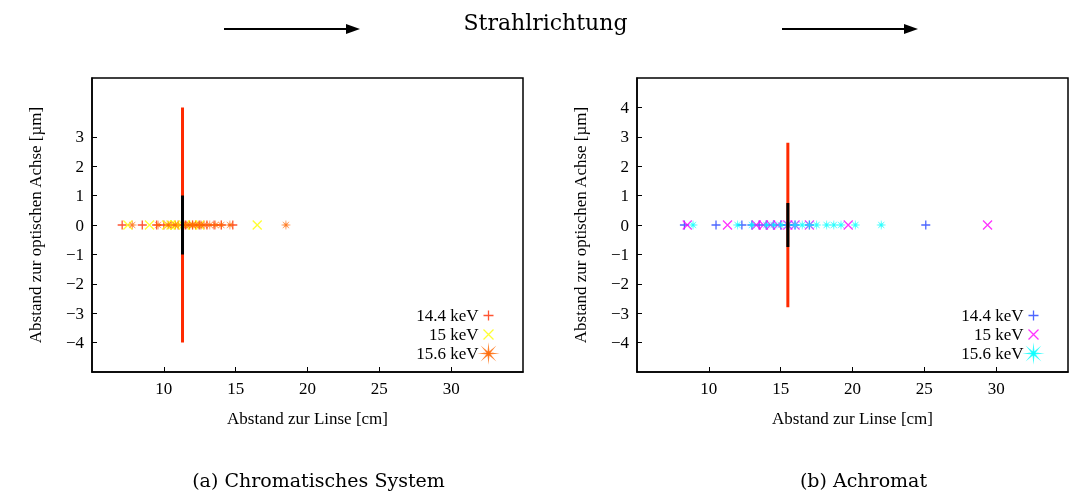 The image size is (1091, 502). Describe the element at coordinates (318, 480) in the screenshot. I see `text: (a) Chromatisches System` at that location.